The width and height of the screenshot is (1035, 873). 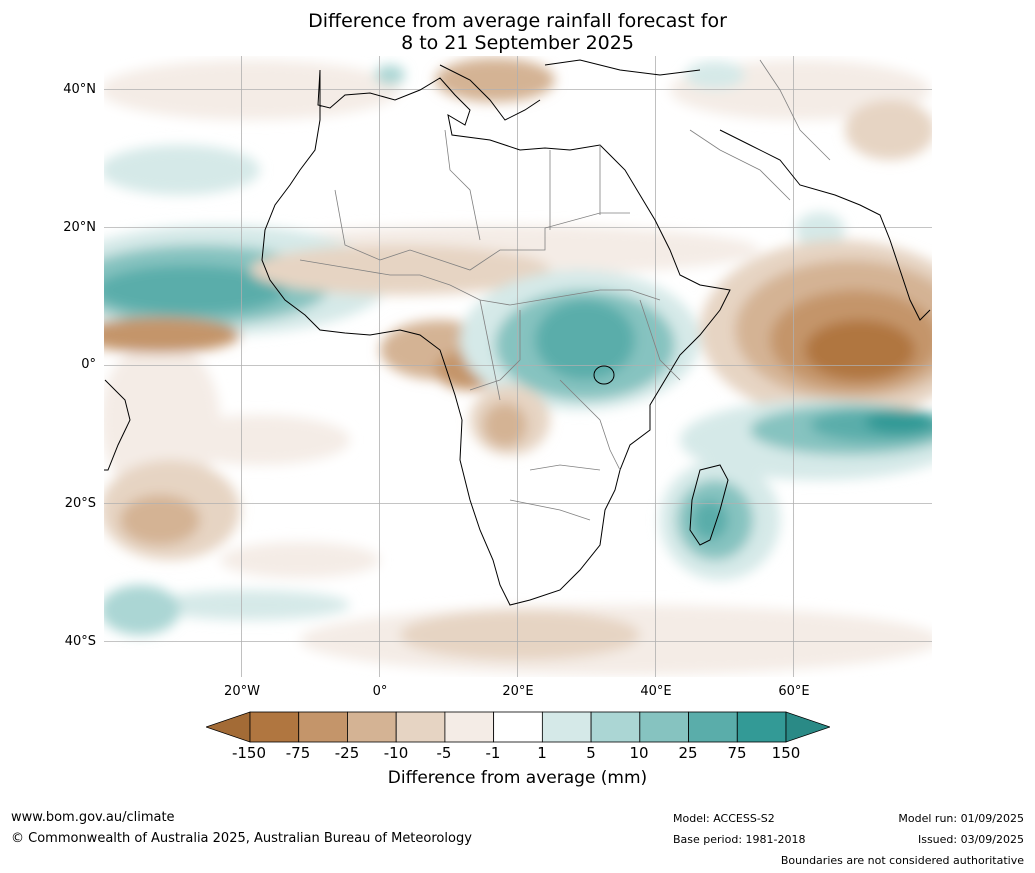 I want to click on cb-tick: -1, so click(x=493, y=753).